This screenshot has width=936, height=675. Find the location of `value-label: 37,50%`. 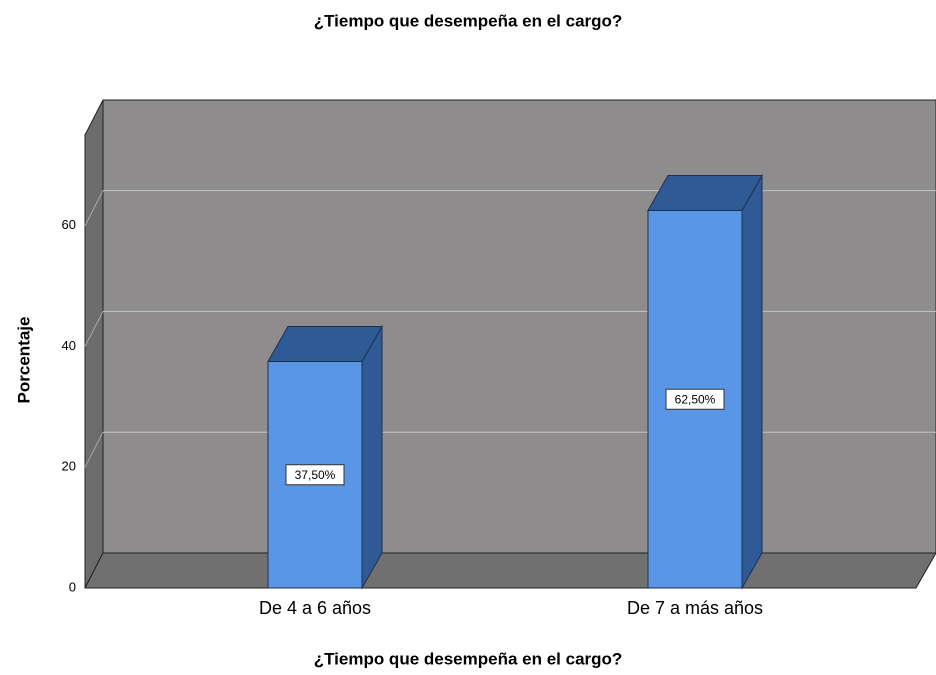

value-label: 37,50% is located at coordinates (315, 475).